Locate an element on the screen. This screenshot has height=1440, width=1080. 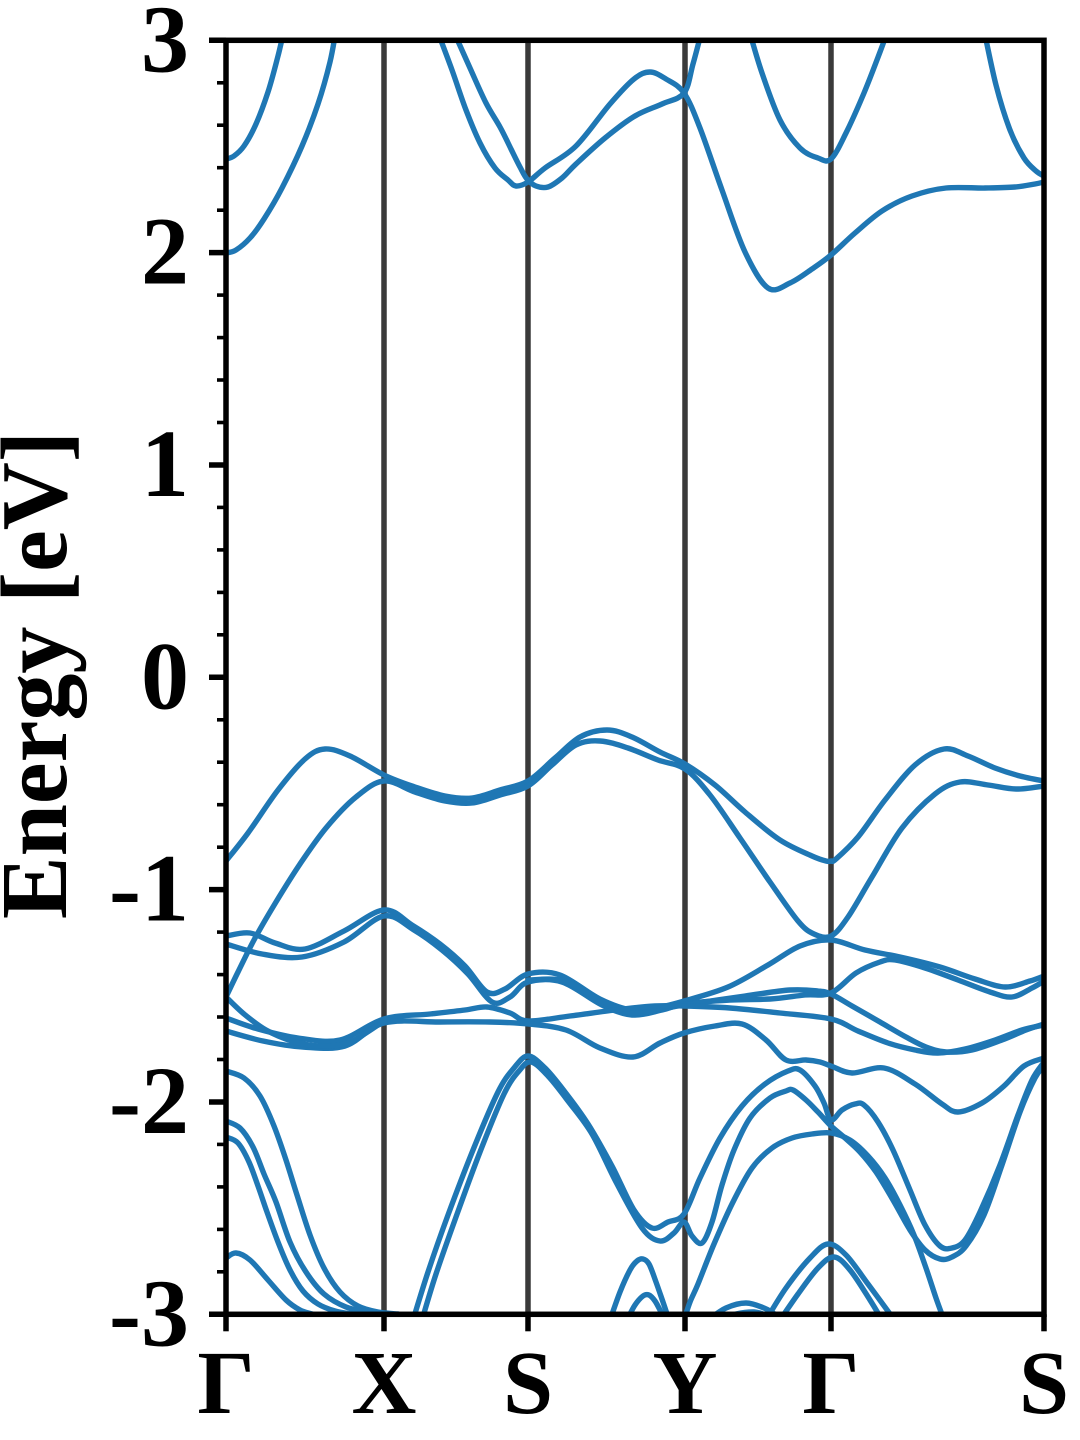
svg-text: Energy [eV] is located at coordinates (43, 675).